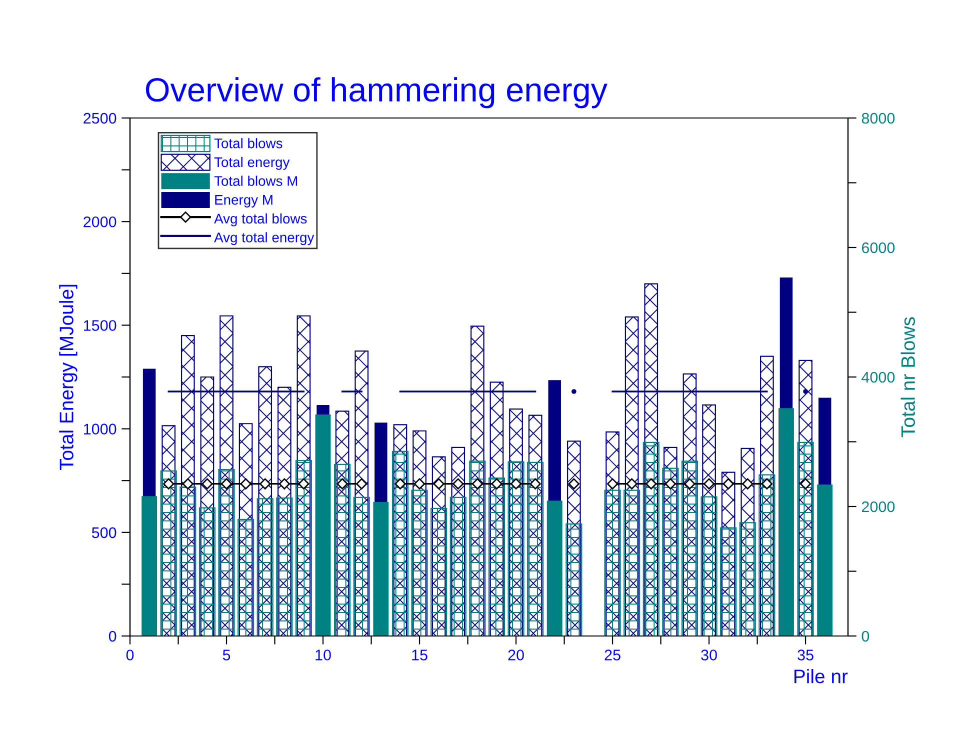 This screenshot has height=745, width=958. I want to click on x-tick-label: 10, so click(323, 655).